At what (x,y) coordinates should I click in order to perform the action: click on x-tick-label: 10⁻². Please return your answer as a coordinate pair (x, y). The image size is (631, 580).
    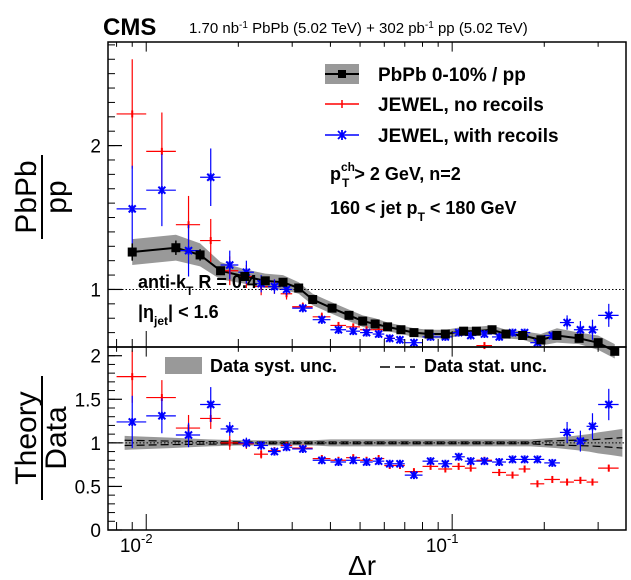
    Looking at the image, I should click on (136, 544).